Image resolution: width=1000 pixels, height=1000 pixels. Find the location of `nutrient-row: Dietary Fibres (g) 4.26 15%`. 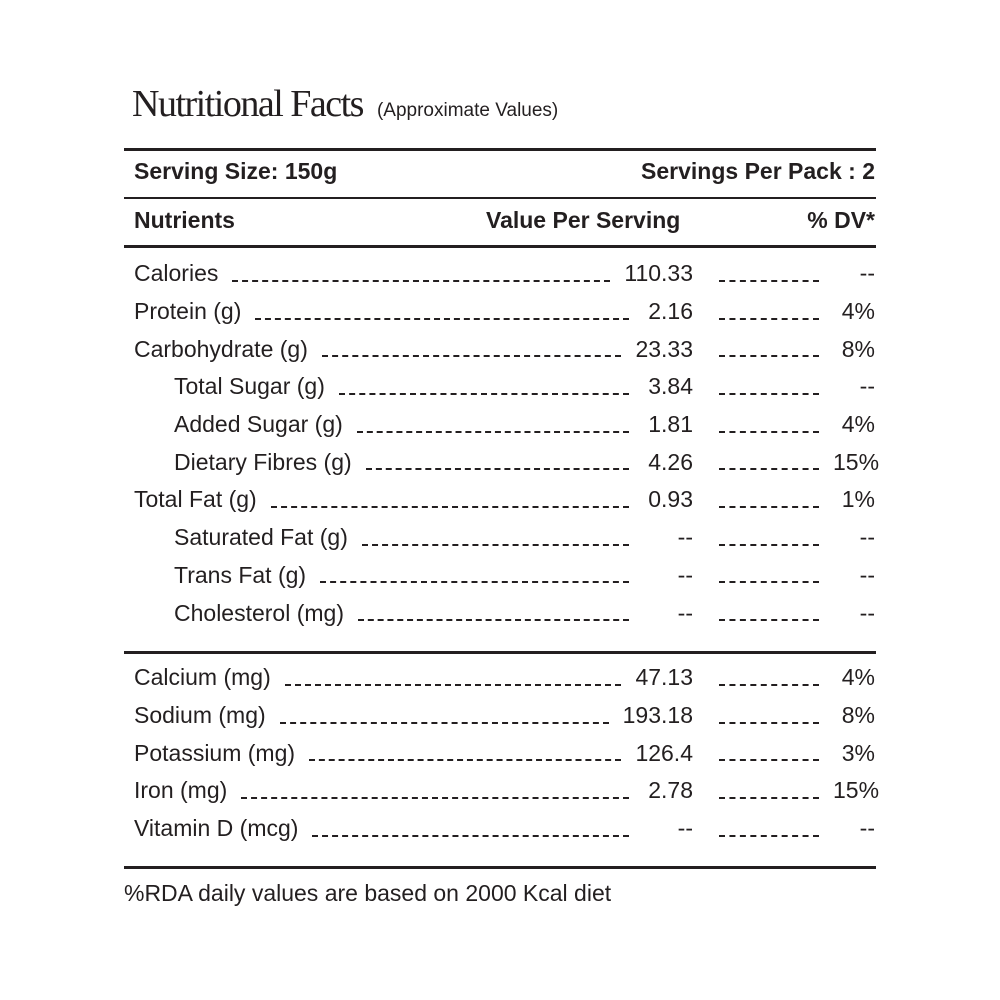

nutrient-row: Dietary Fibres (g) 4.26 15% is located at coordinates (507, 462).